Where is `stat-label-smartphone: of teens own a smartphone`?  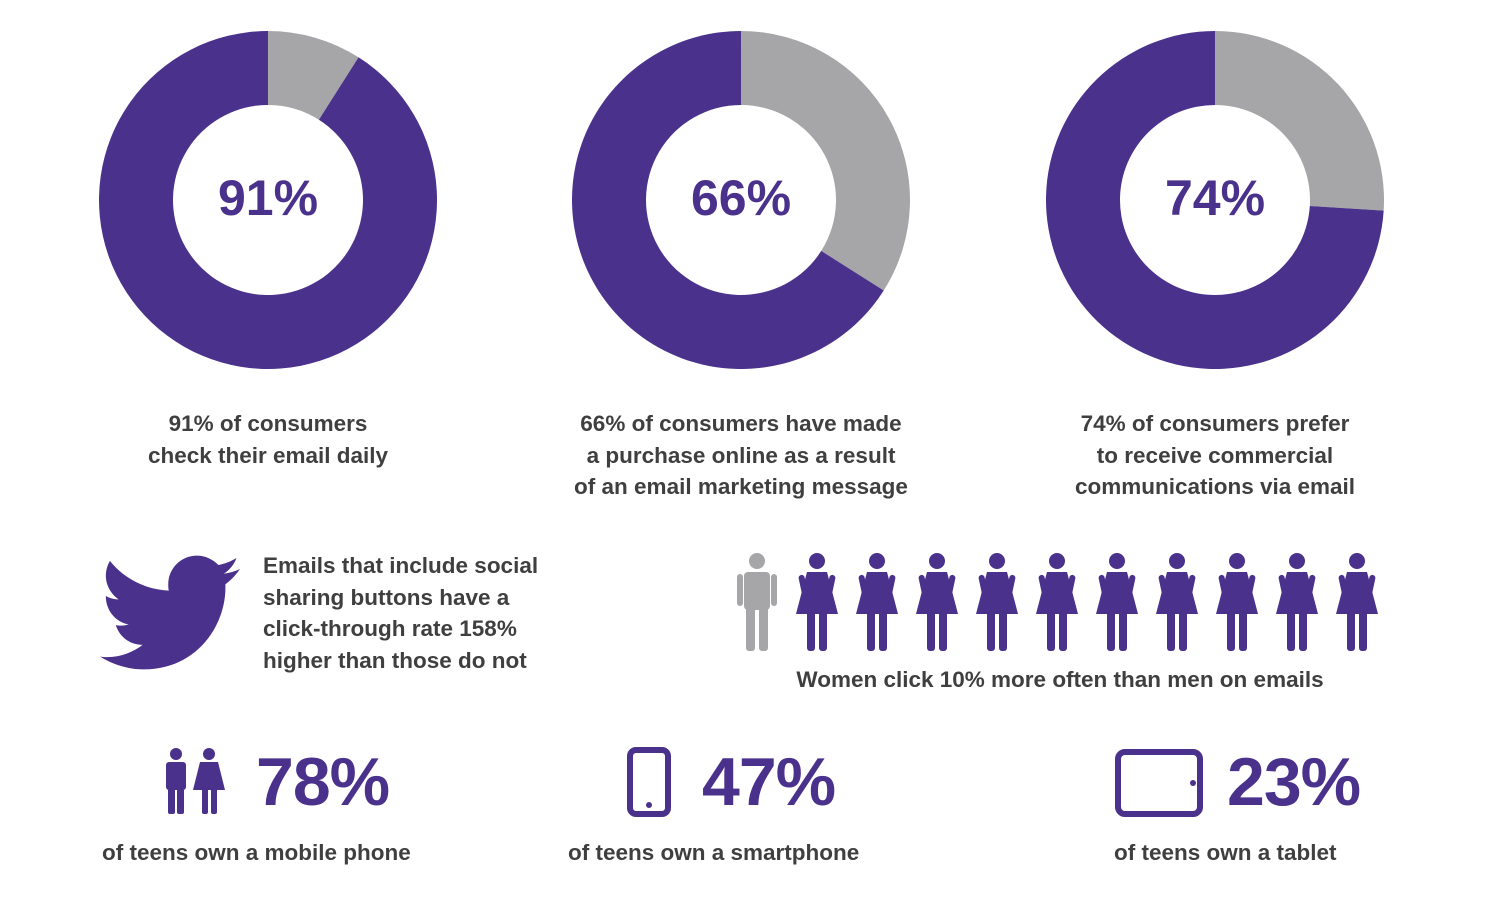
stat-label-smartphone: of teens own a smartphone is located at coordinates (714, 852).